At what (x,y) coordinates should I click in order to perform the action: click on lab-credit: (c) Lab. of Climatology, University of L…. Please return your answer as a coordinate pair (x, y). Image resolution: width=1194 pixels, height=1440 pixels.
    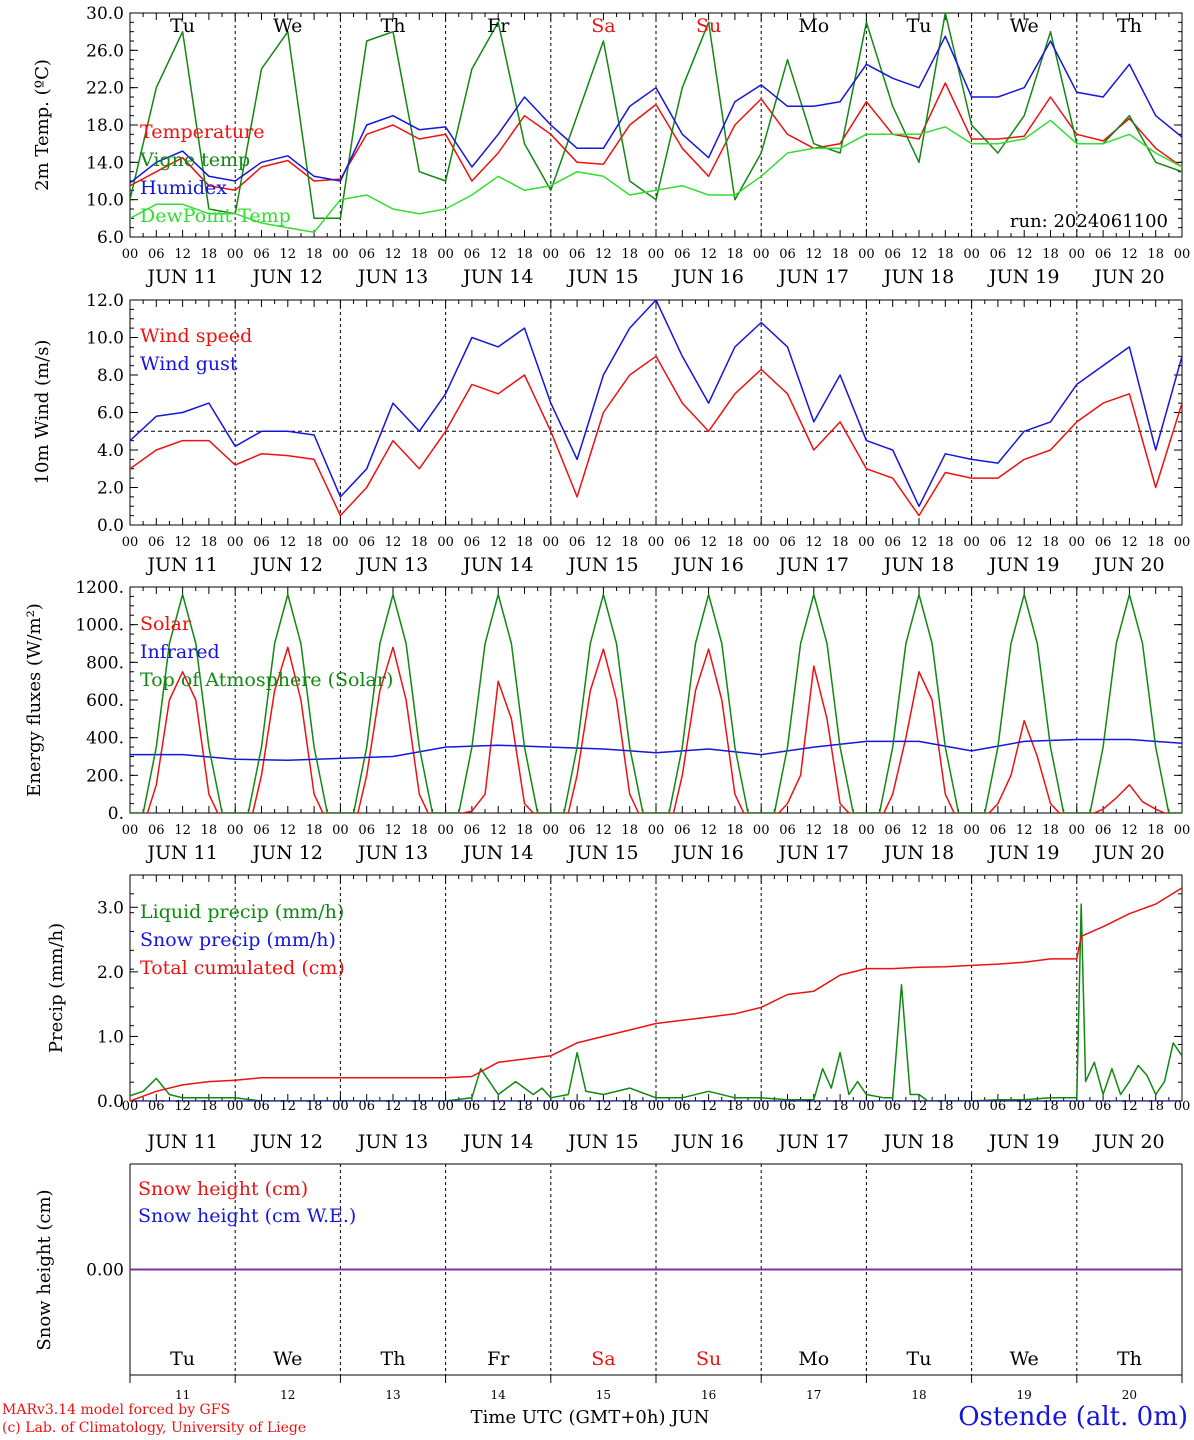
    Looking at the image, I should click on (154, 1428).